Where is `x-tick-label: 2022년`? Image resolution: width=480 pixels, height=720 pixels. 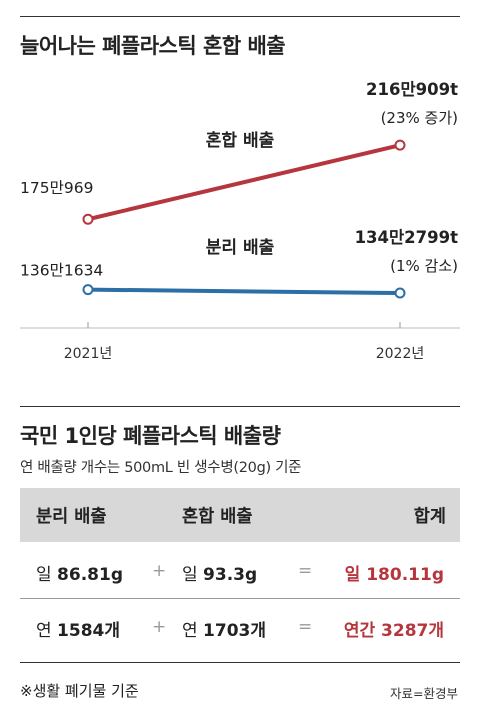 x-tick-label: 2022년 is located at coordinates (400, 354).